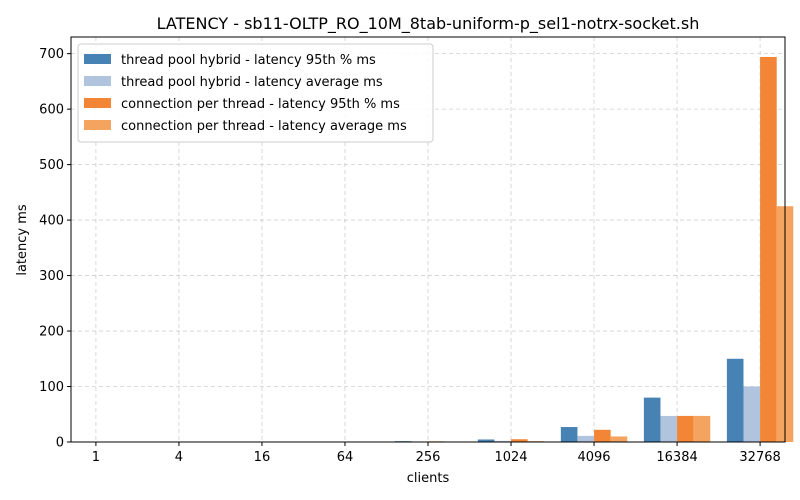 This screenshot has height=500, width=800. What do you see at coordinates (51, 332) in the screenshot?
I see `y-tick-label: 200` at bounding box center [51, 332].